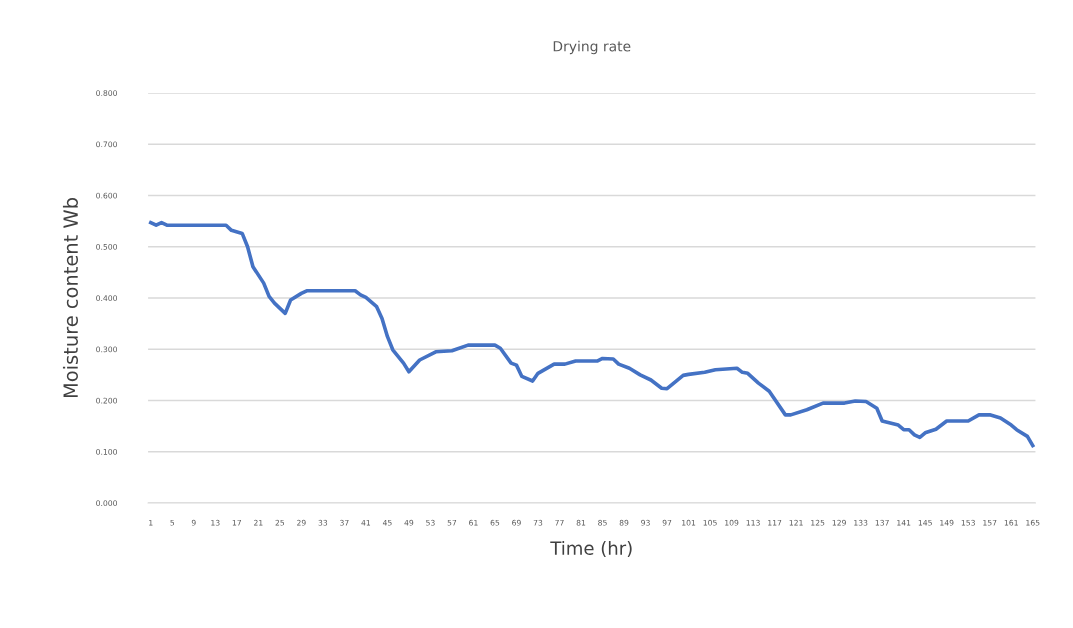 The width and height of the screenshot is (1073, 628). I want to click on y-axis-title: Moisture content Wb, so click(70, 298).